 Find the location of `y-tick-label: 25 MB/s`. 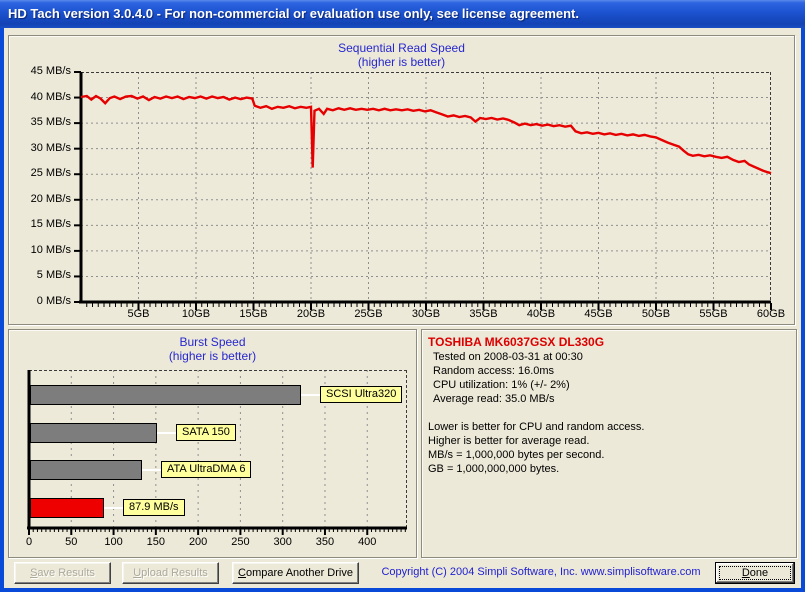

y-tick-label: 25 MB/s is located at coordinates (50, 173).